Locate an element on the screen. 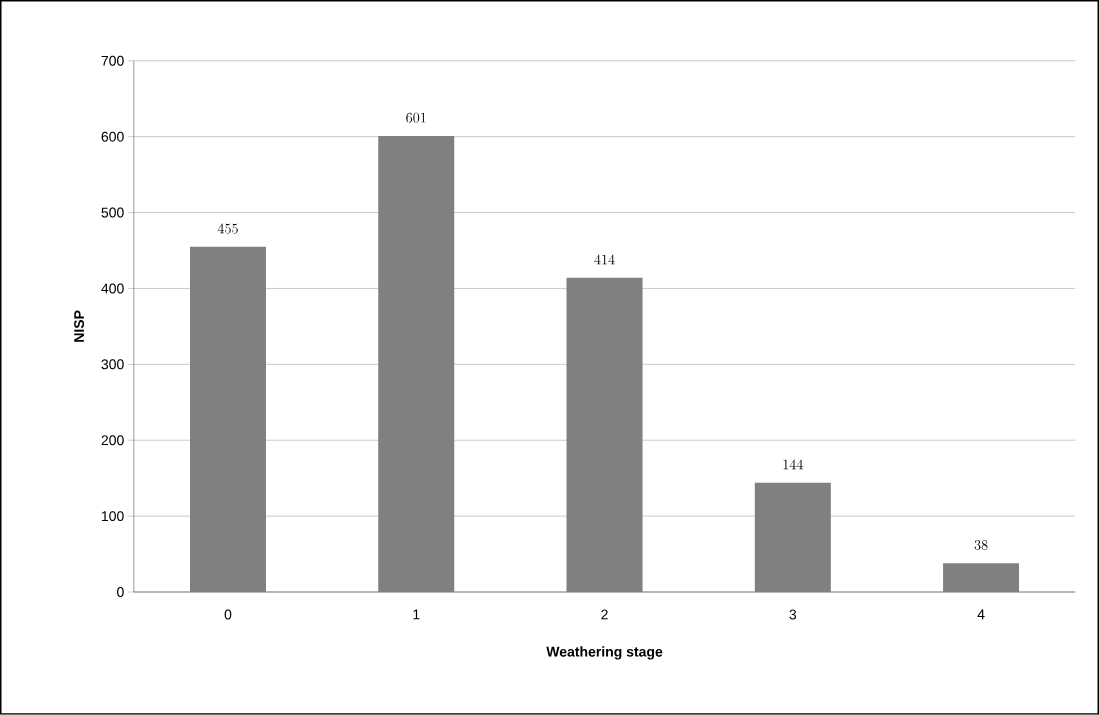 The width and height of the screenshot is (1099, 715). x-tick-label: 4 is located at coordinates (981, 614).